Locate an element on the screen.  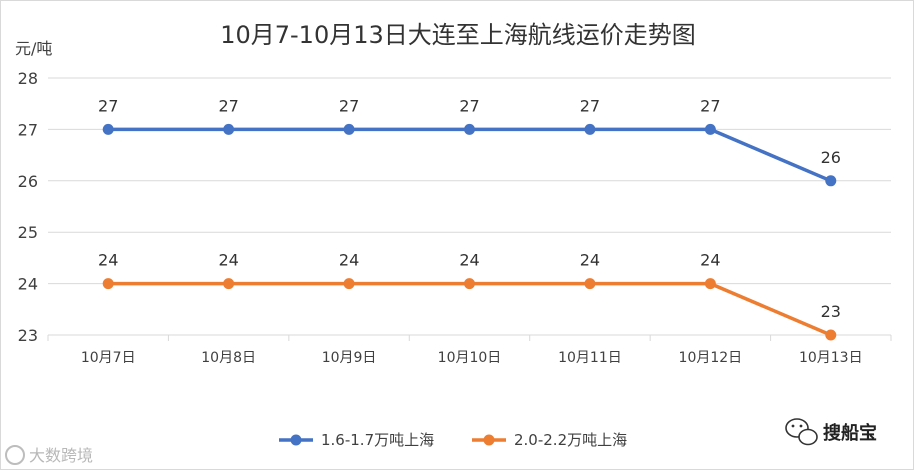
x-tick-label: 10月8日 is located at coordinates (228, 358).